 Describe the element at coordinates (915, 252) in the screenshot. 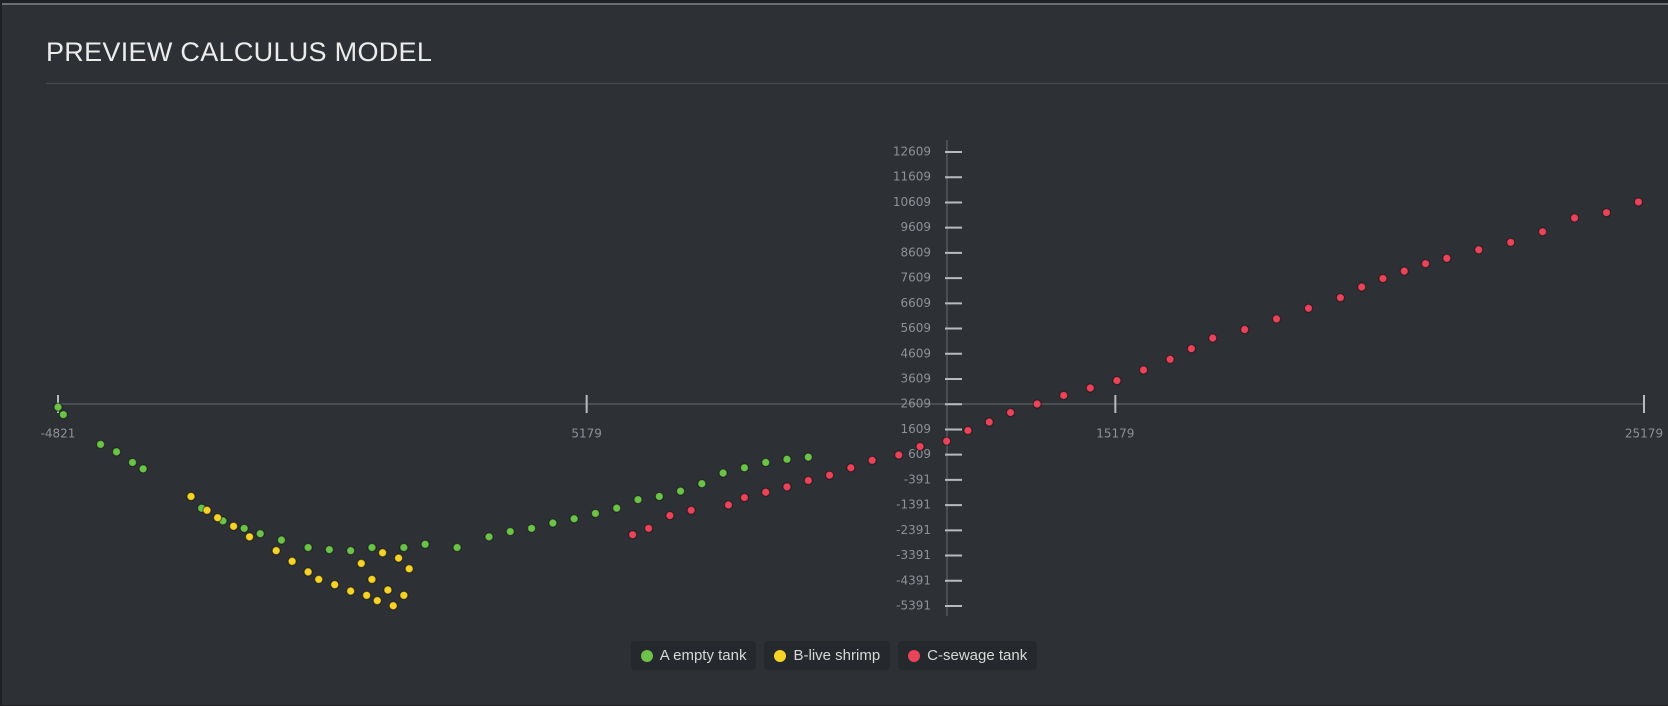

I see `y-tick-label: 8609` at that location.